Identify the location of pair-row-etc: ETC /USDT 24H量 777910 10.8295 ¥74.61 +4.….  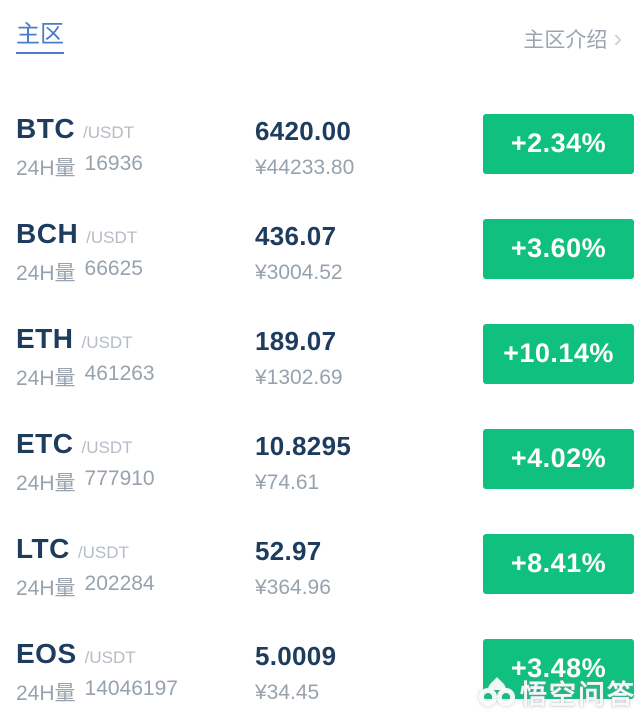
(320, 462).